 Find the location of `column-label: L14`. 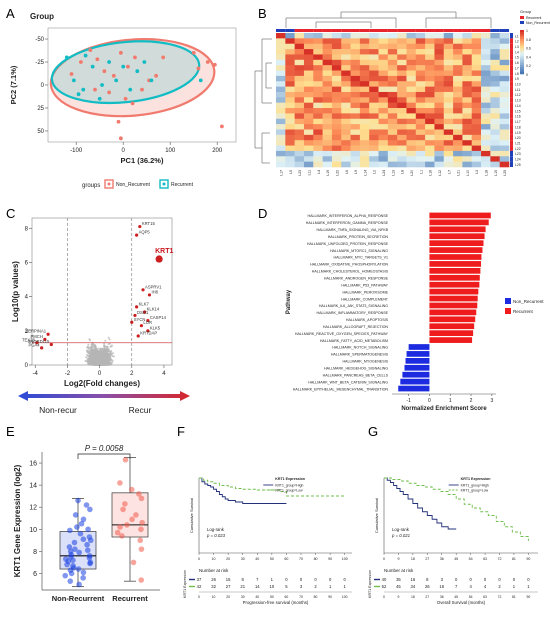

column-label: L14 is located at coordinates (365, 173).